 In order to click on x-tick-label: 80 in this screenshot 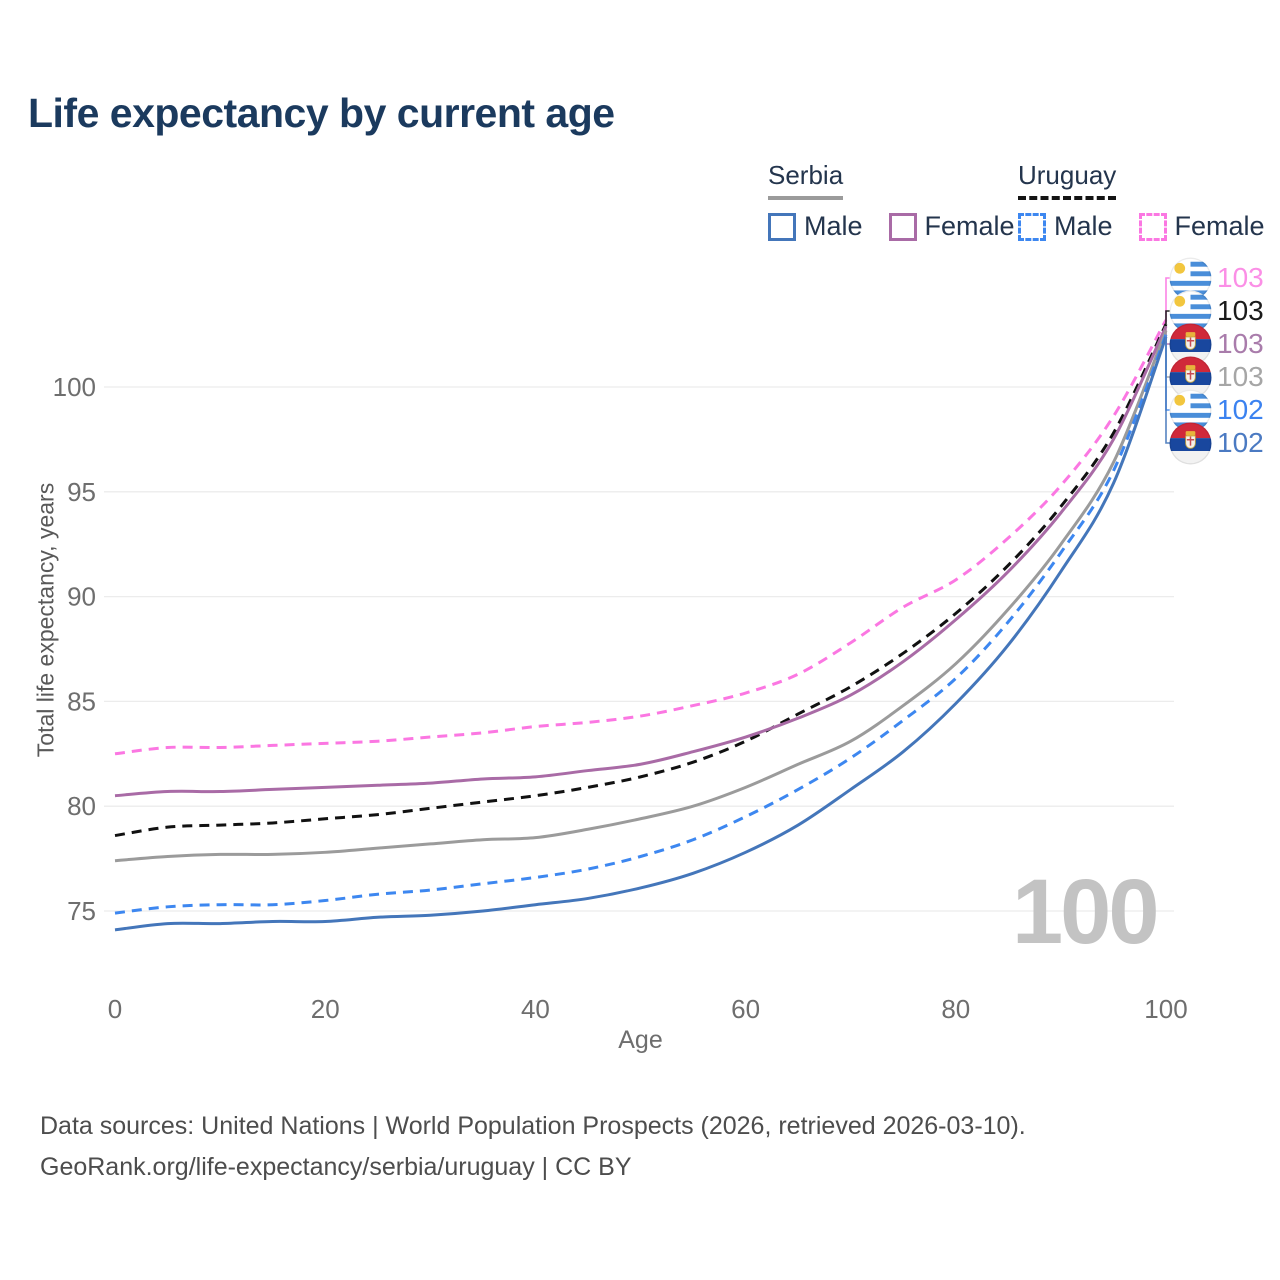, I will do `click(955, 1009)`.